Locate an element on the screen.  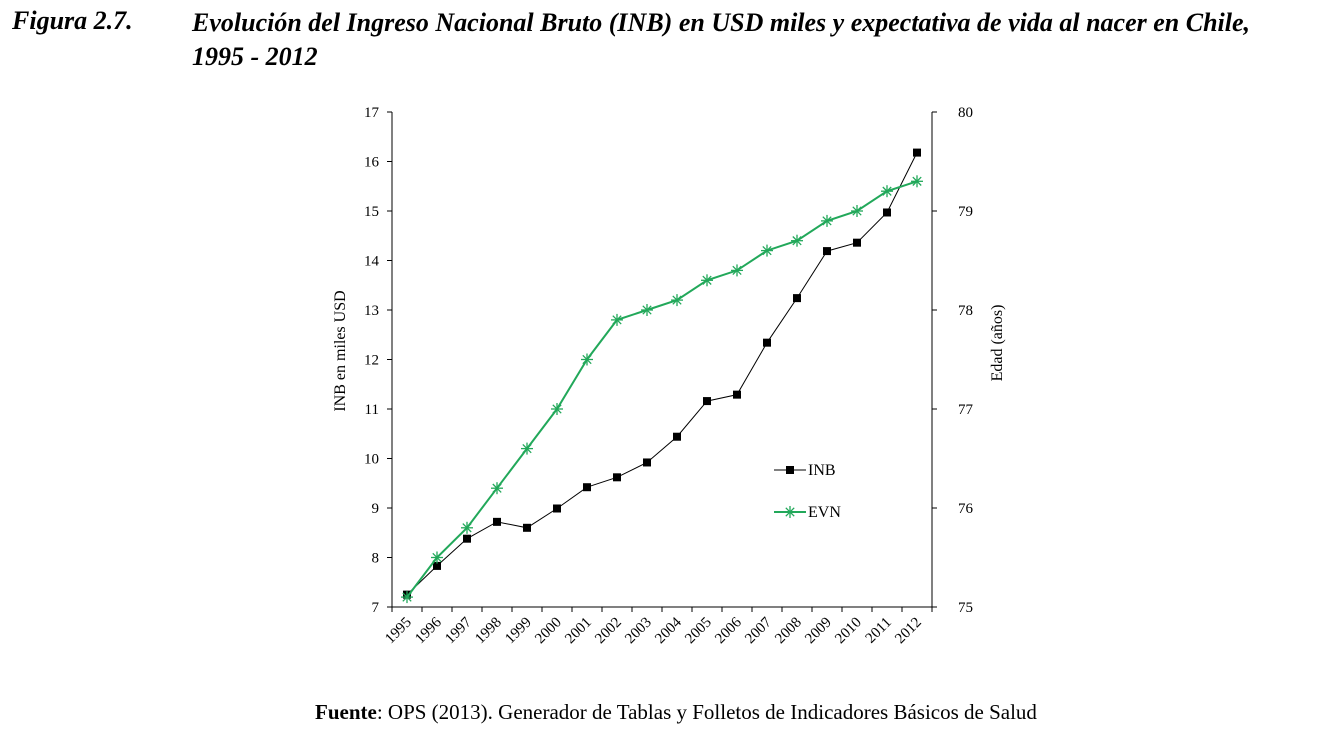
x-tick-label: 2012 is located at coordinates (908, 631).